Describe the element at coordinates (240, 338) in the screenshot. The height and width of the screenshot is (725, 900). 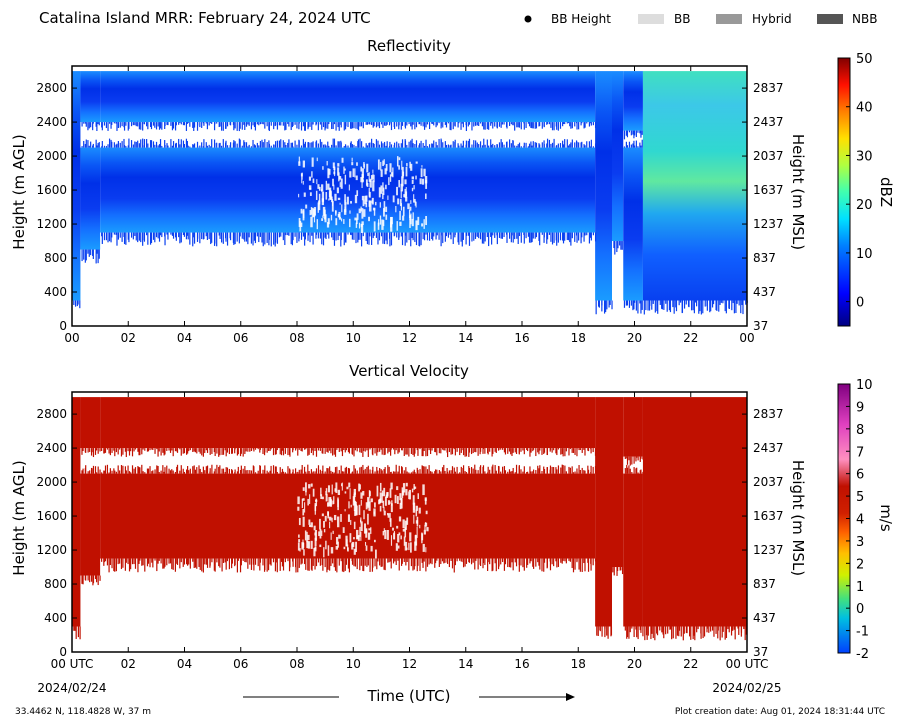
I see `reflectivity-x-tick-label: 06` at that location.